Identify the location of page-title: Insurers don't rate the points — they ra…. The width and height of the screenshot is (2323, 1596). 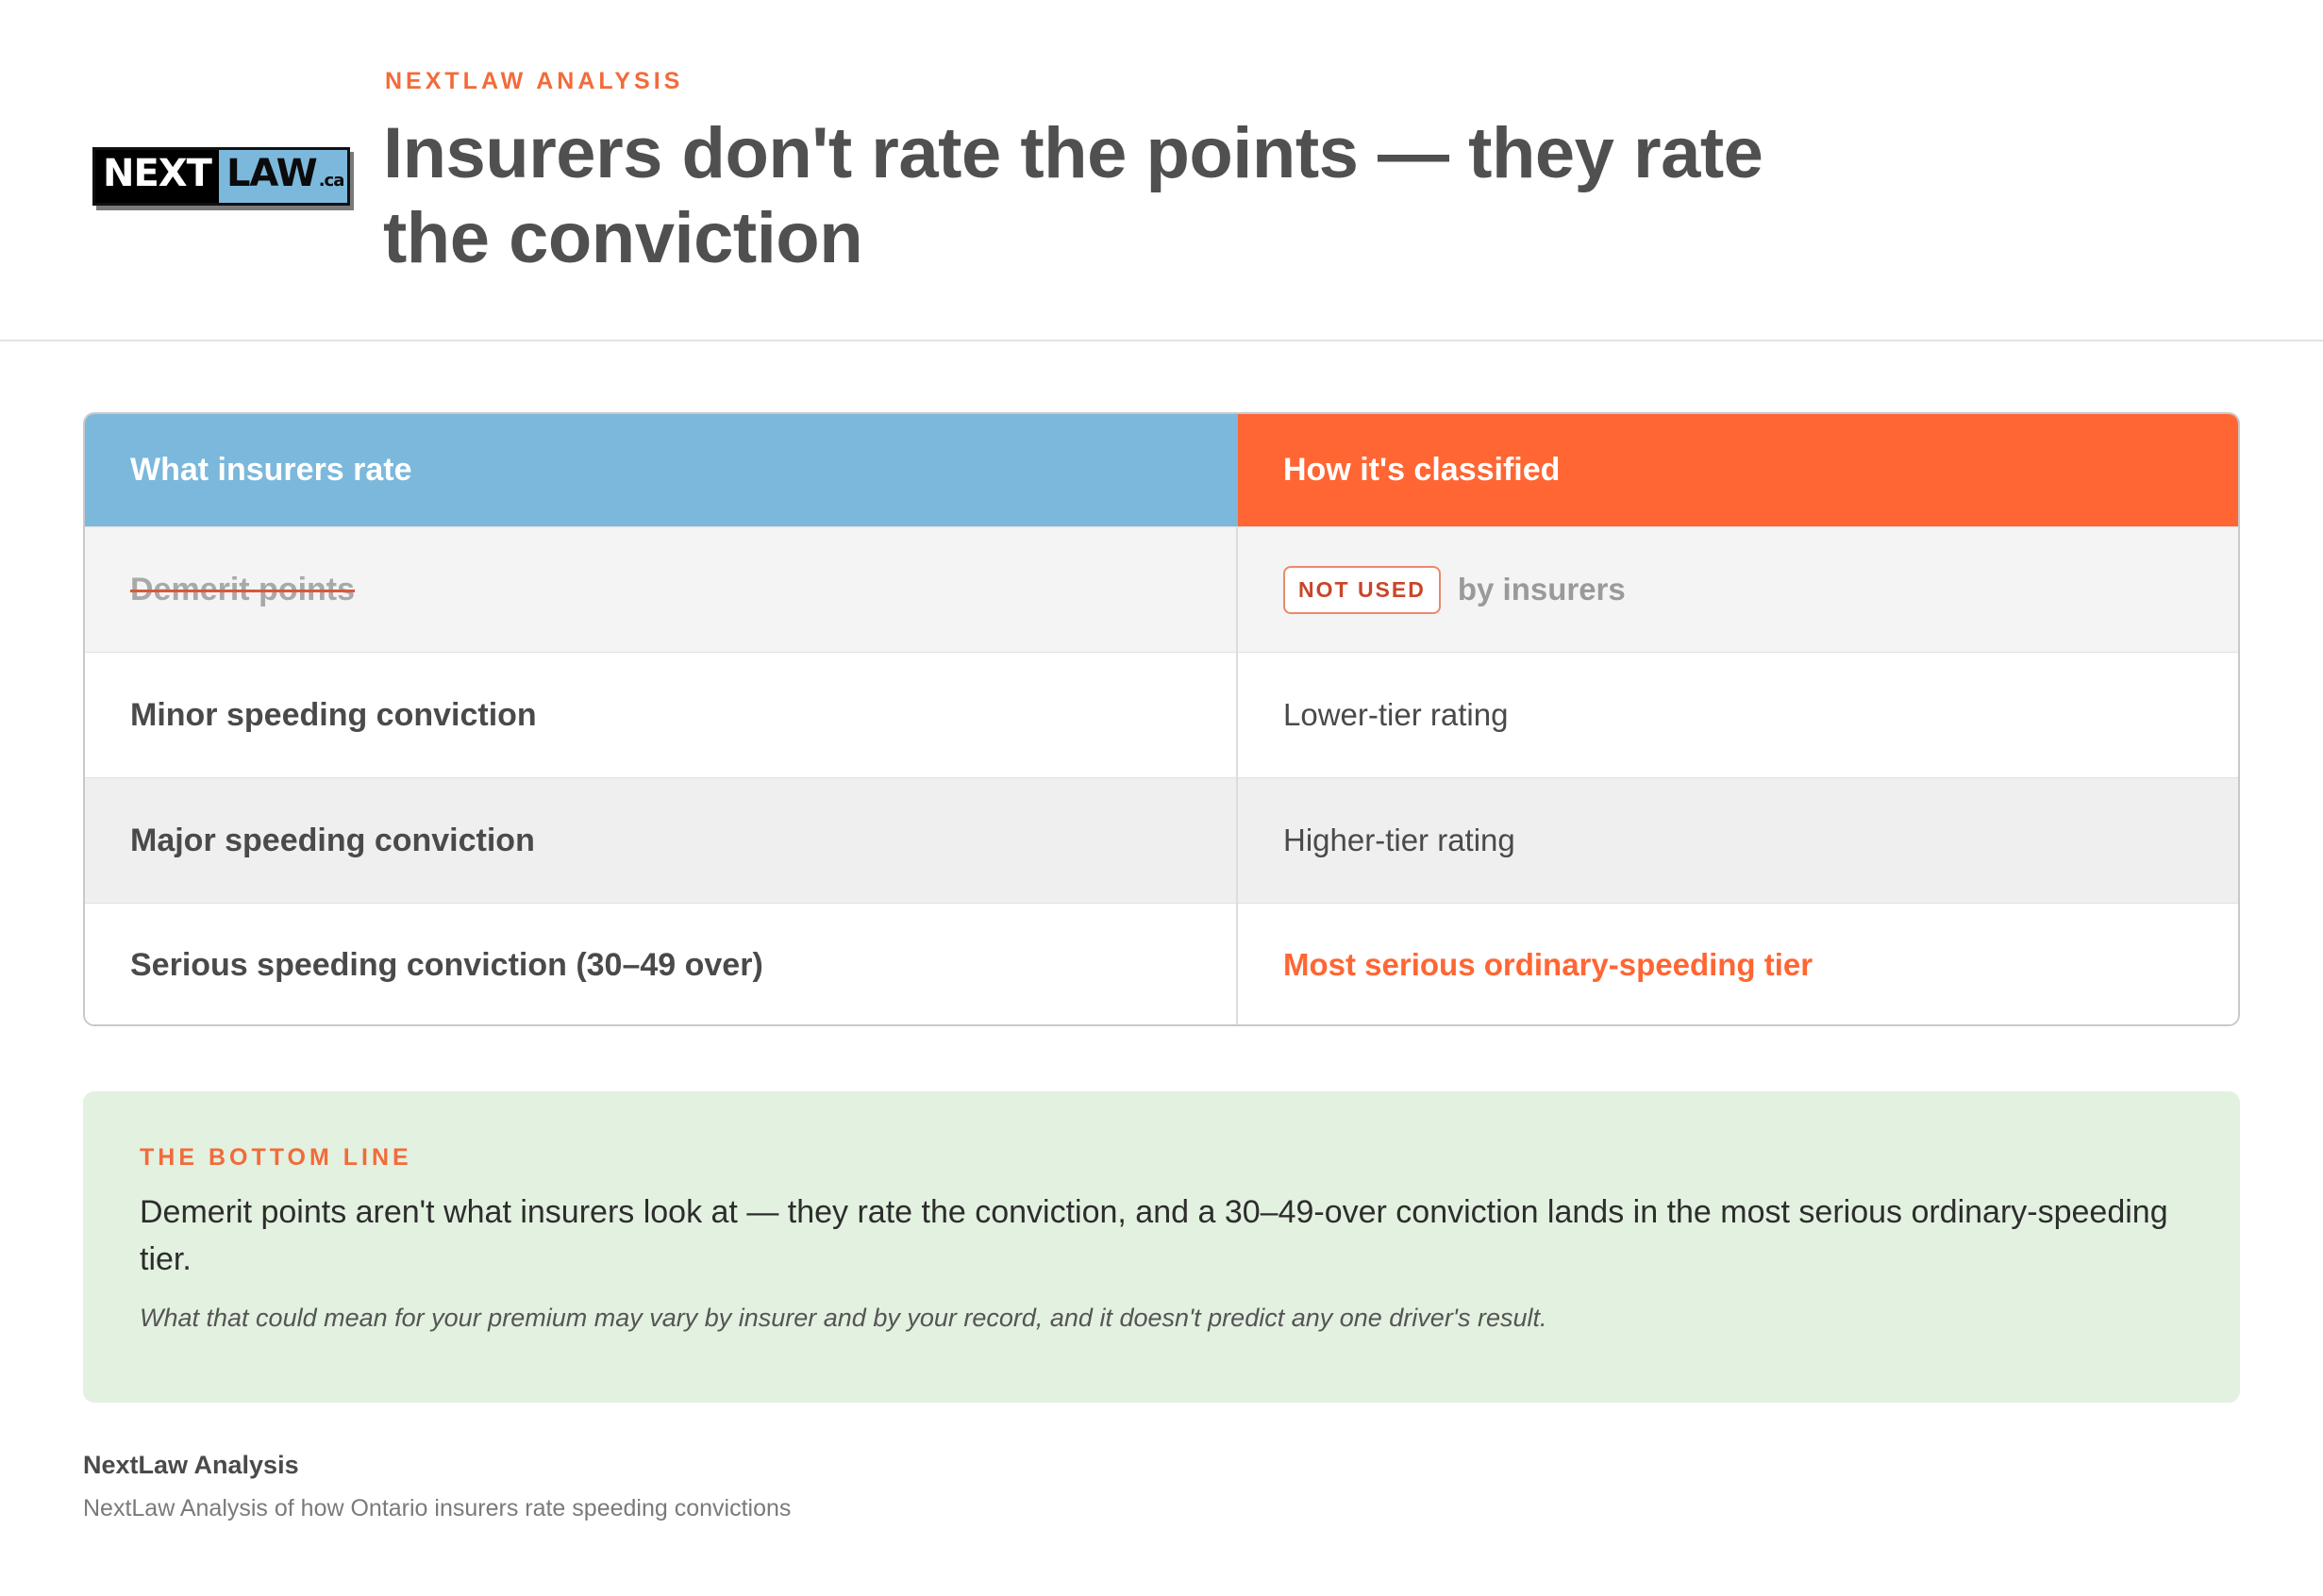
(1073, 195).